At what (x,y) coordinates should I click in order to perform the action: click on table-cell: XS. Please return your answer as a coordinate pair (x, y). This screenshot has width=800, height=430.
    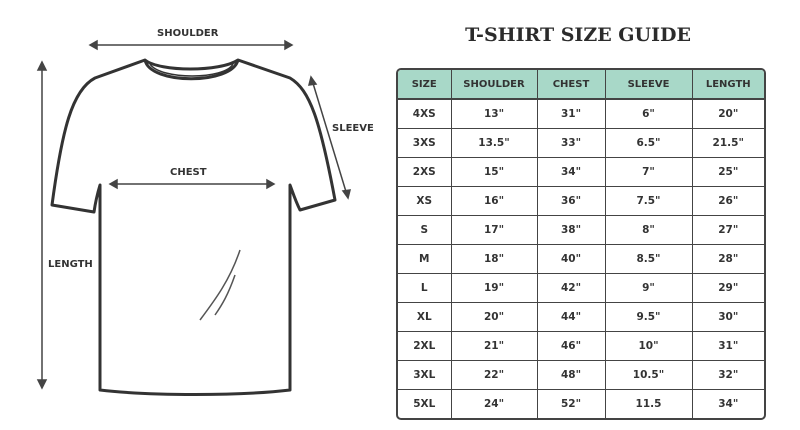
    Looking at the image, I should click on (425, 201).